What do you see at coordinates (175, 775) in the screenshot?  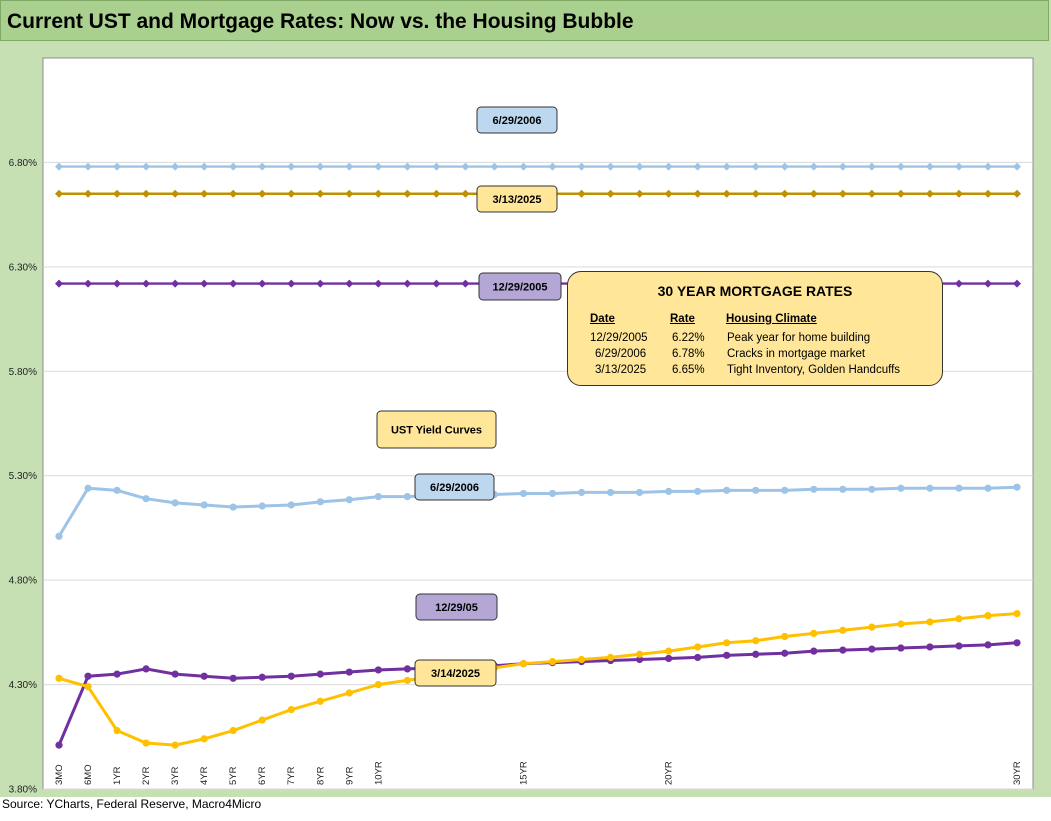 I see `x-tick-label: 3YR` at bounding box center [175, 775].